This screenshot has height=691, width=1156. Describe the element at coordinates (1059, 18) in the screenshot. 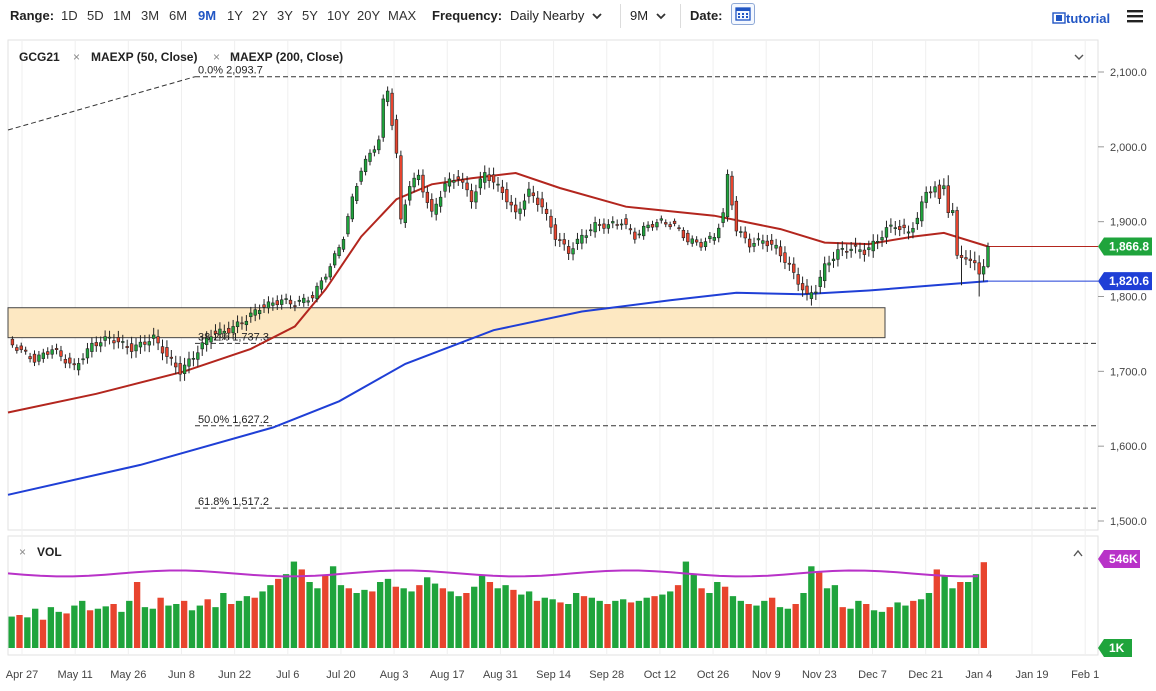

I see `film-icon` at that location.